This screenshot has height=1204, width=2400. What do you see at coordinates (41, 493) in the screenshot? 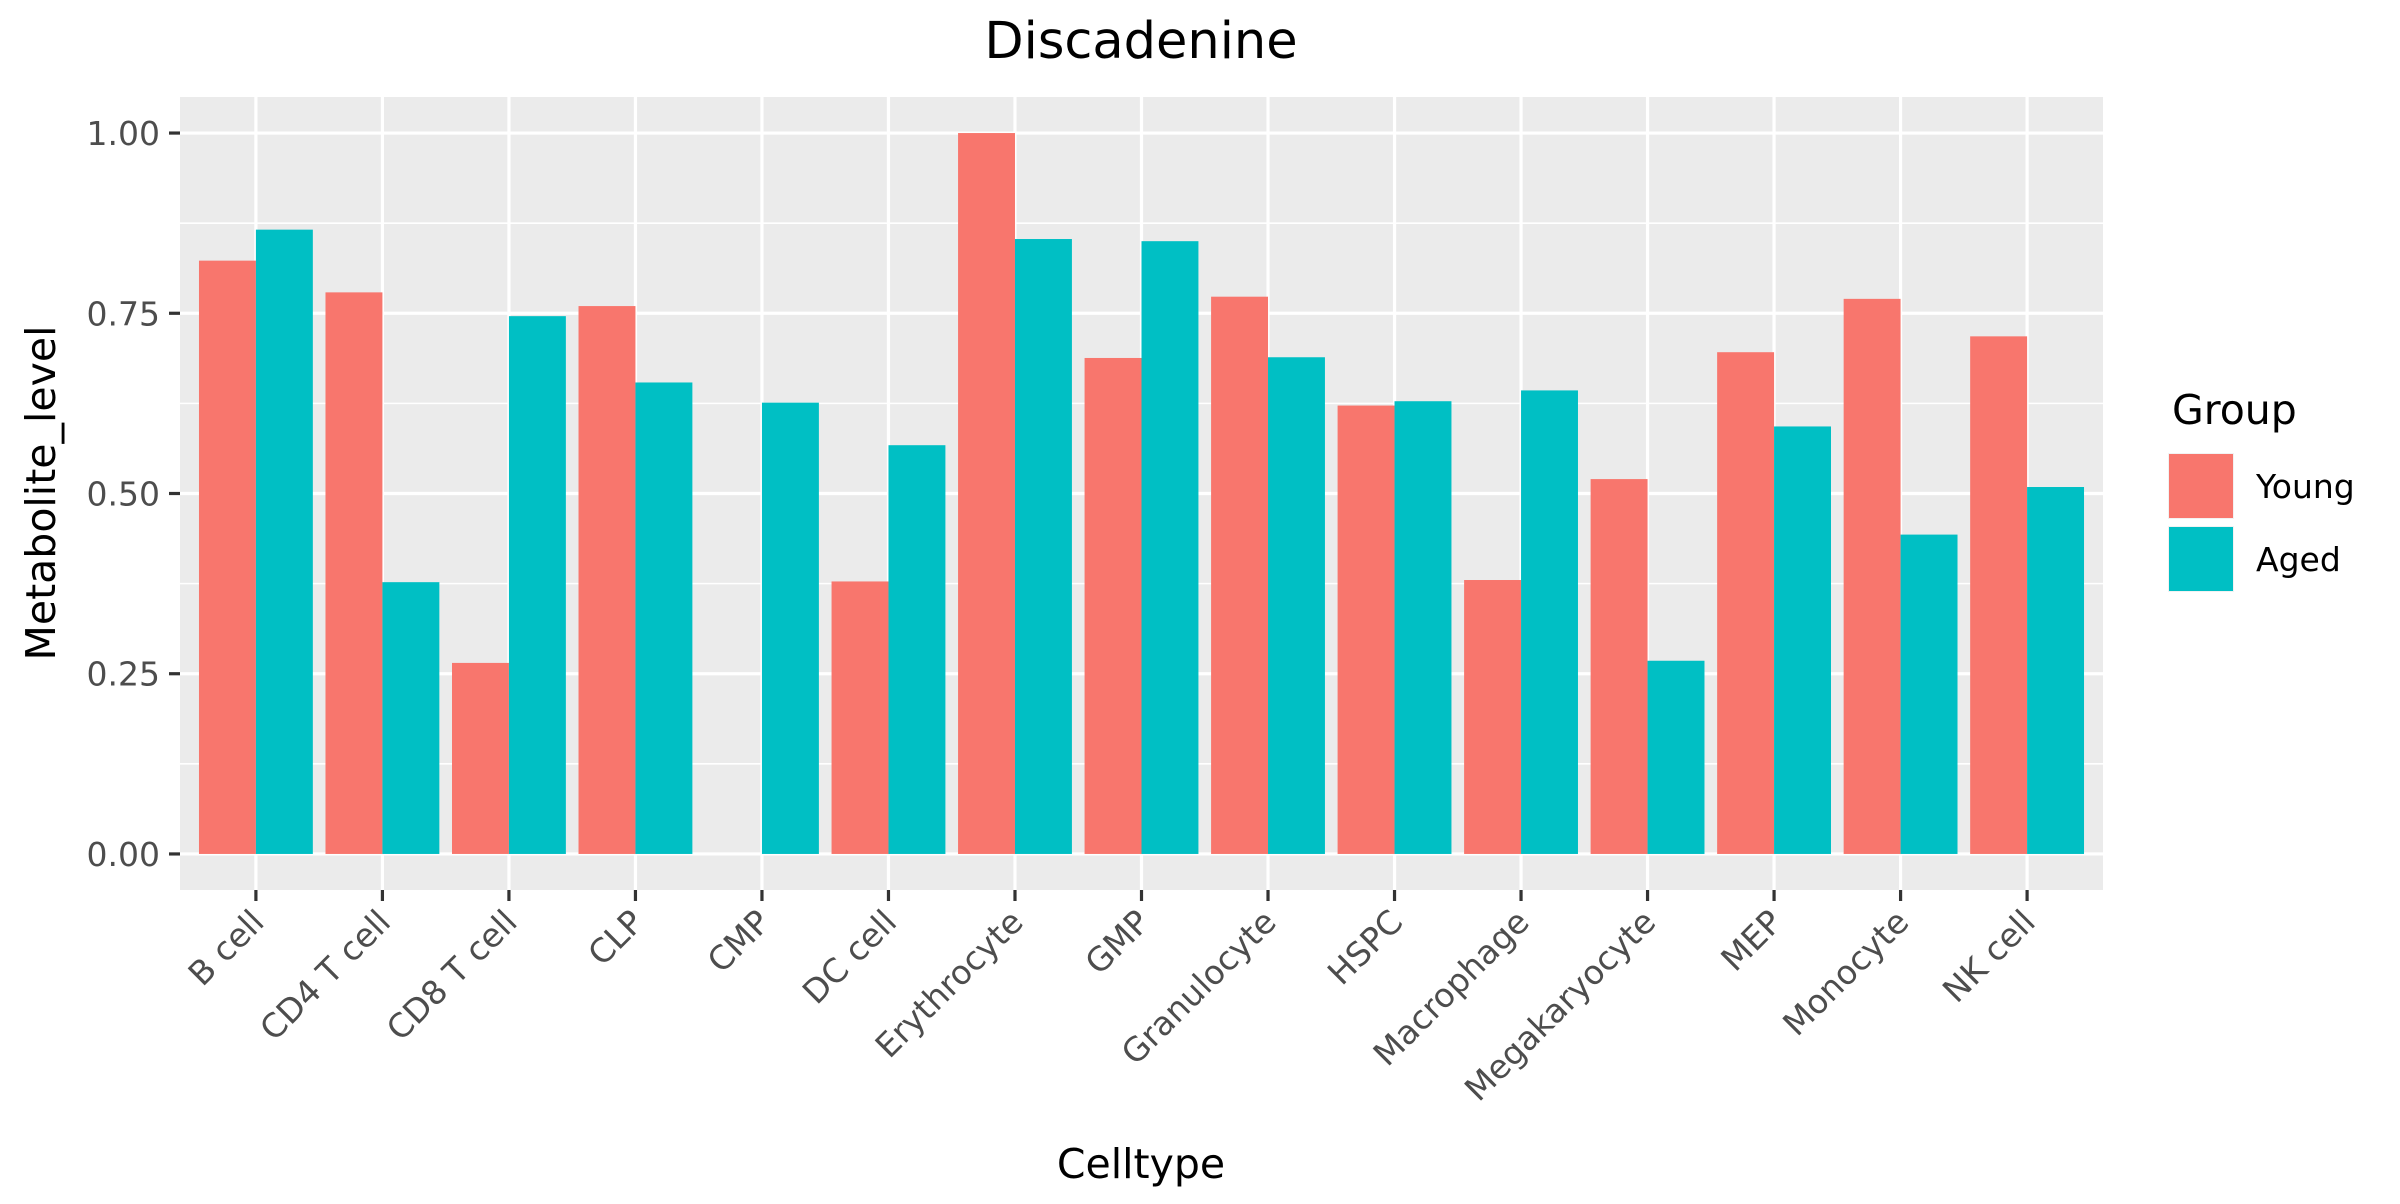
I see `y-axis-label: Metabolite_level` at bounding box center [41, 493].